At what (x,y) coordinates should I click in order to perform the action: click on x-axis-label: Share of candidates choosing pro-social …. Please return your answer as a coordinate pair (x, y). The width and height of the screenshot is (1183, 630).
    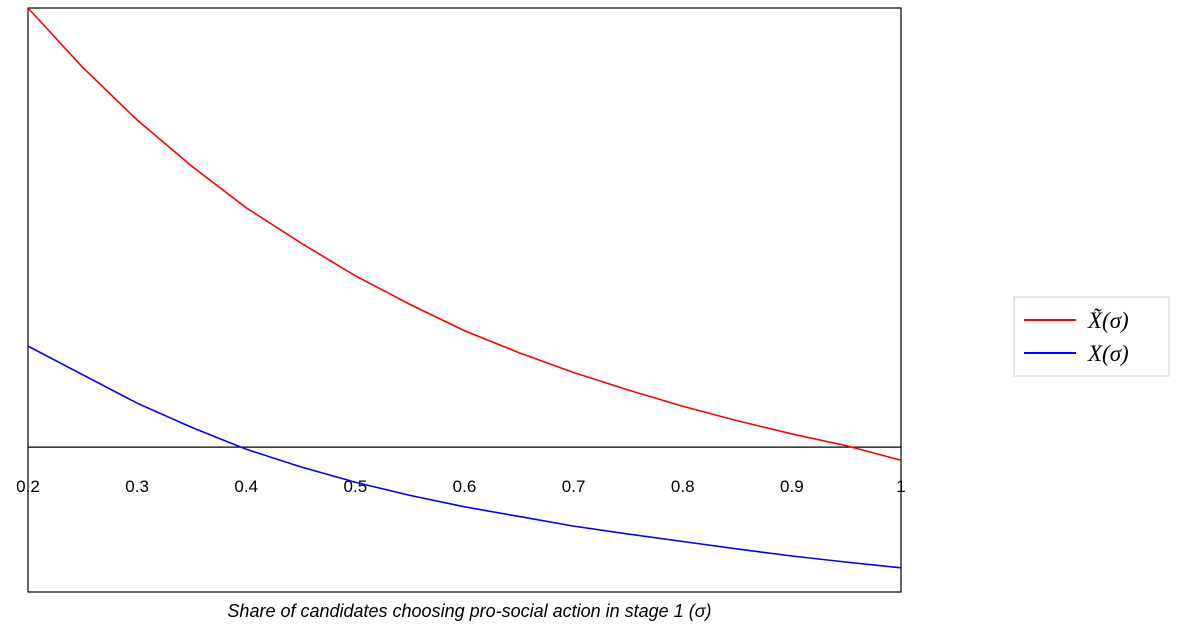
    Looking at the image, I should click on (469, 611).